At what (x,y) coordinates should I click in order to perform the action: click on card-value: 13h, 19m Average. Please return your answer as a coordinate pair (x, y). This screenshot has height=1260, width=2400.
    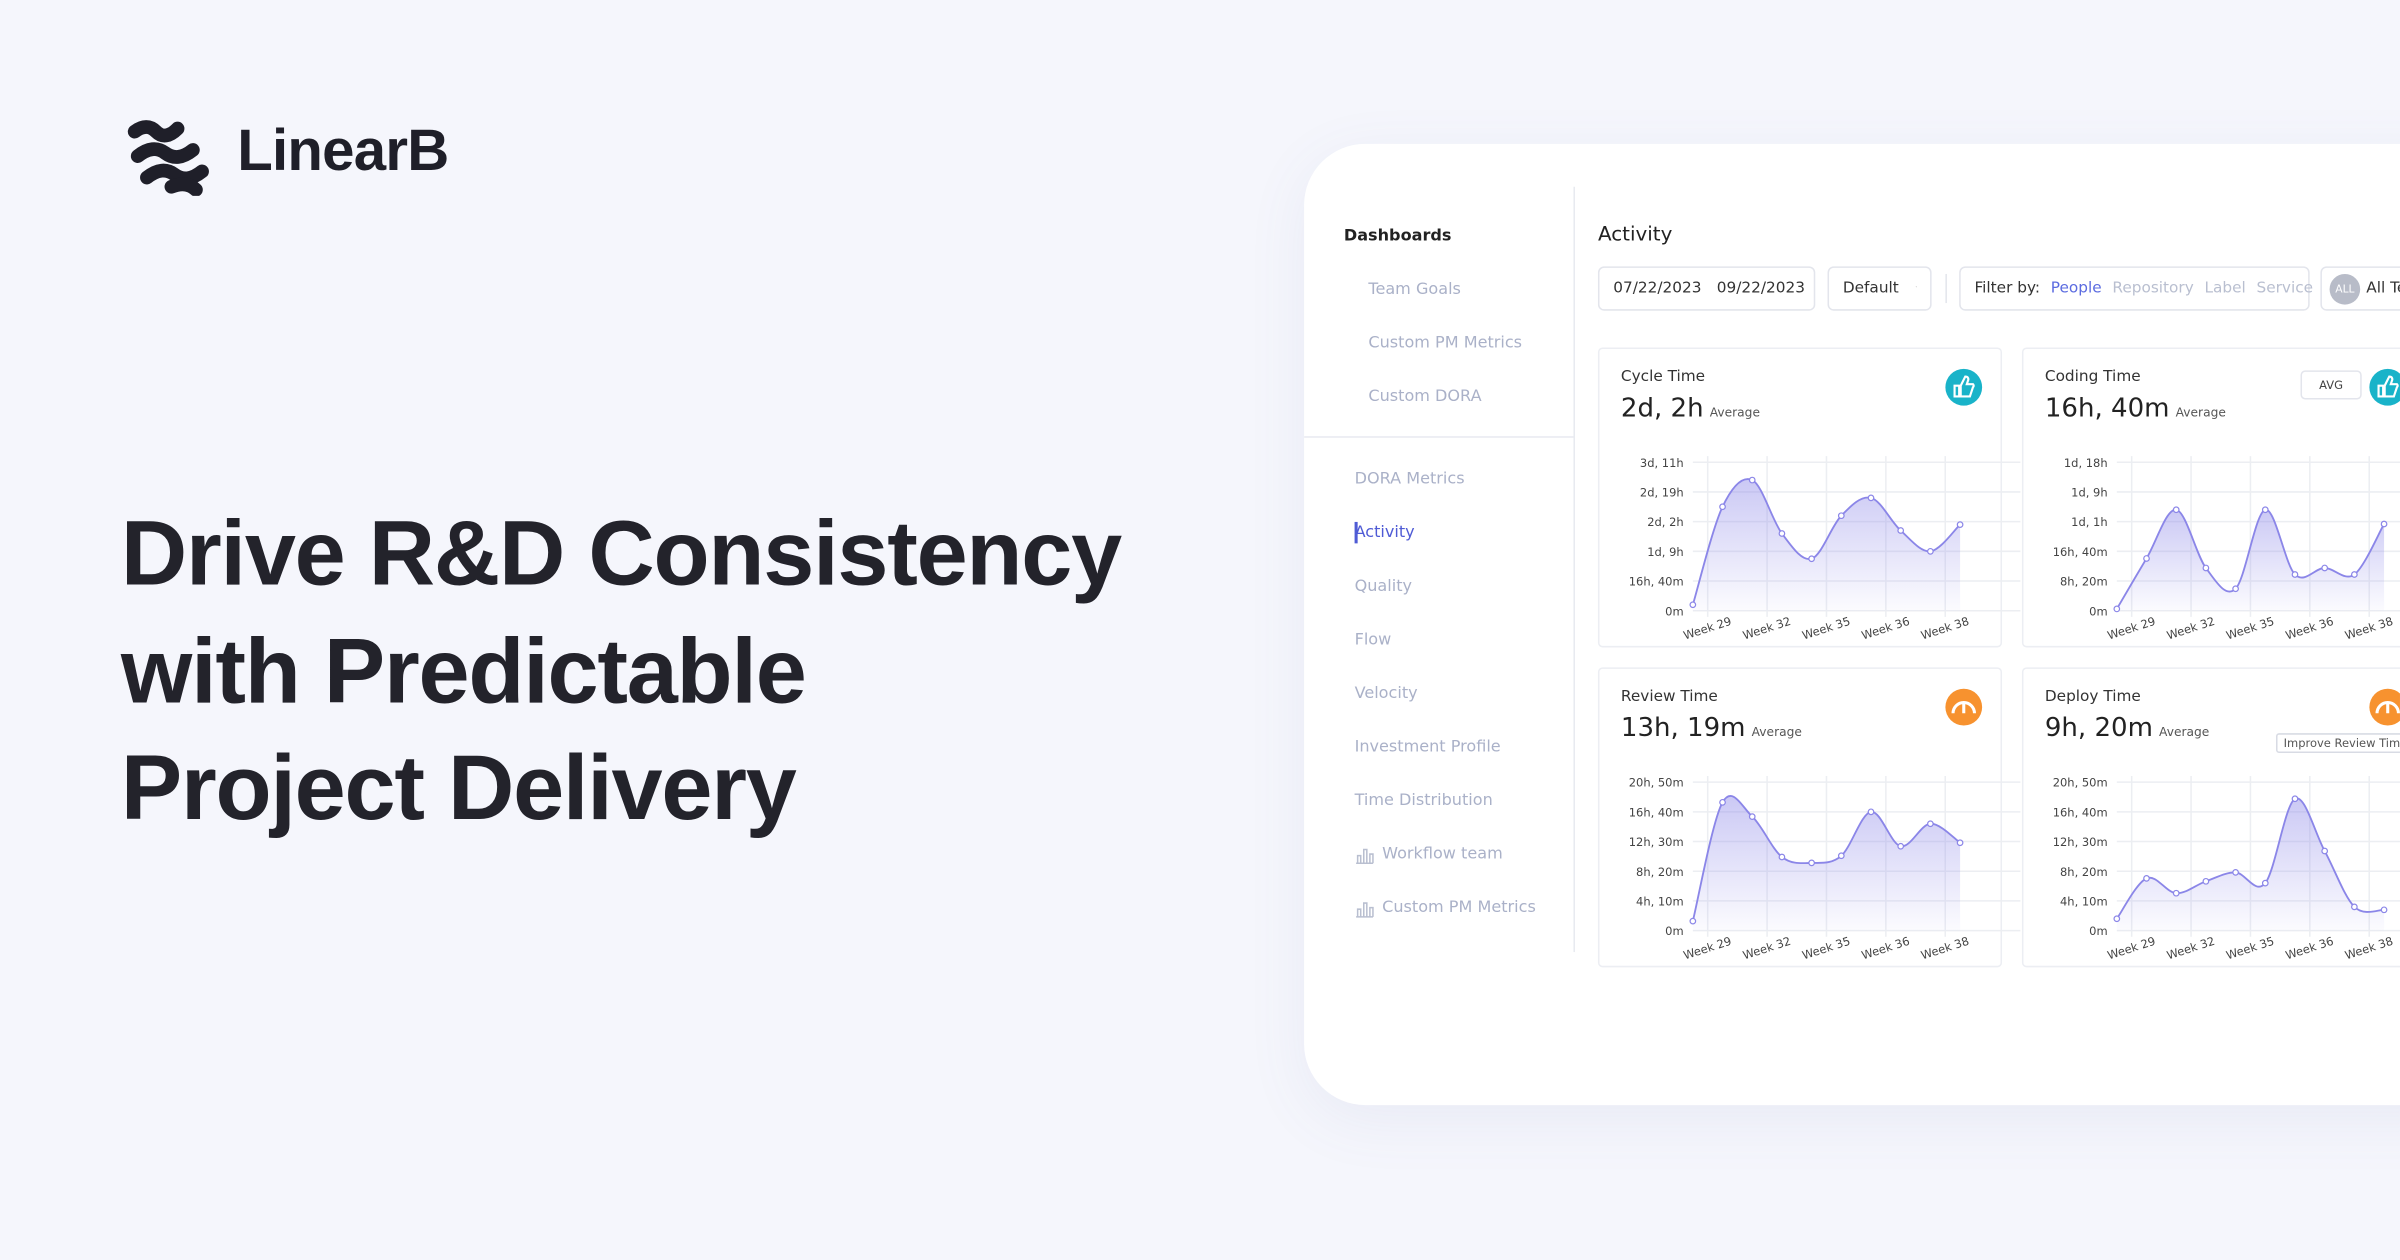
    Looking at the image, I should click on (1711, 728).